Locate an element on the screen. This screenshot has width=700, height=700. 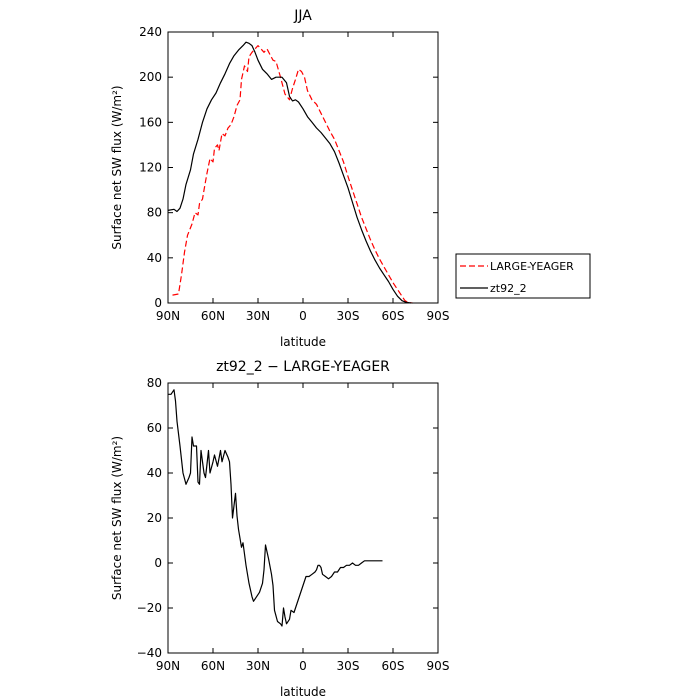
chart-title: zt92_2 − LARGE-YEAGER is located at coordinates (303, 367).